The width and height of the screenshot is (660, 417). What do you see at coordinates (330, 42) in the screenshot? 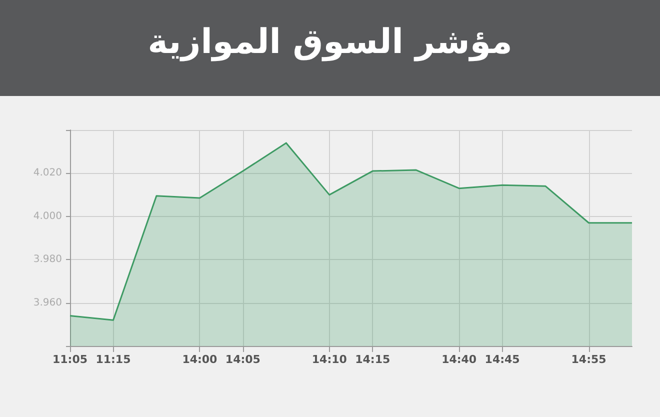
I see `chart-title: مؤشر السوق الموازية` at bounding box center [330, 42].